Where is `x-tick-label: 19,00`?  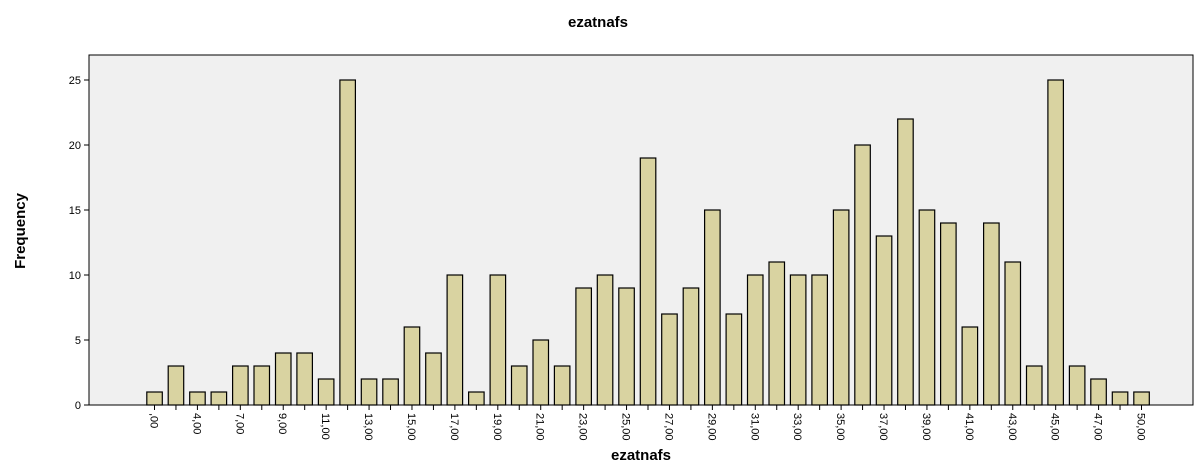
x-tick-label: 19,00 is located at coordinates (497, 427).